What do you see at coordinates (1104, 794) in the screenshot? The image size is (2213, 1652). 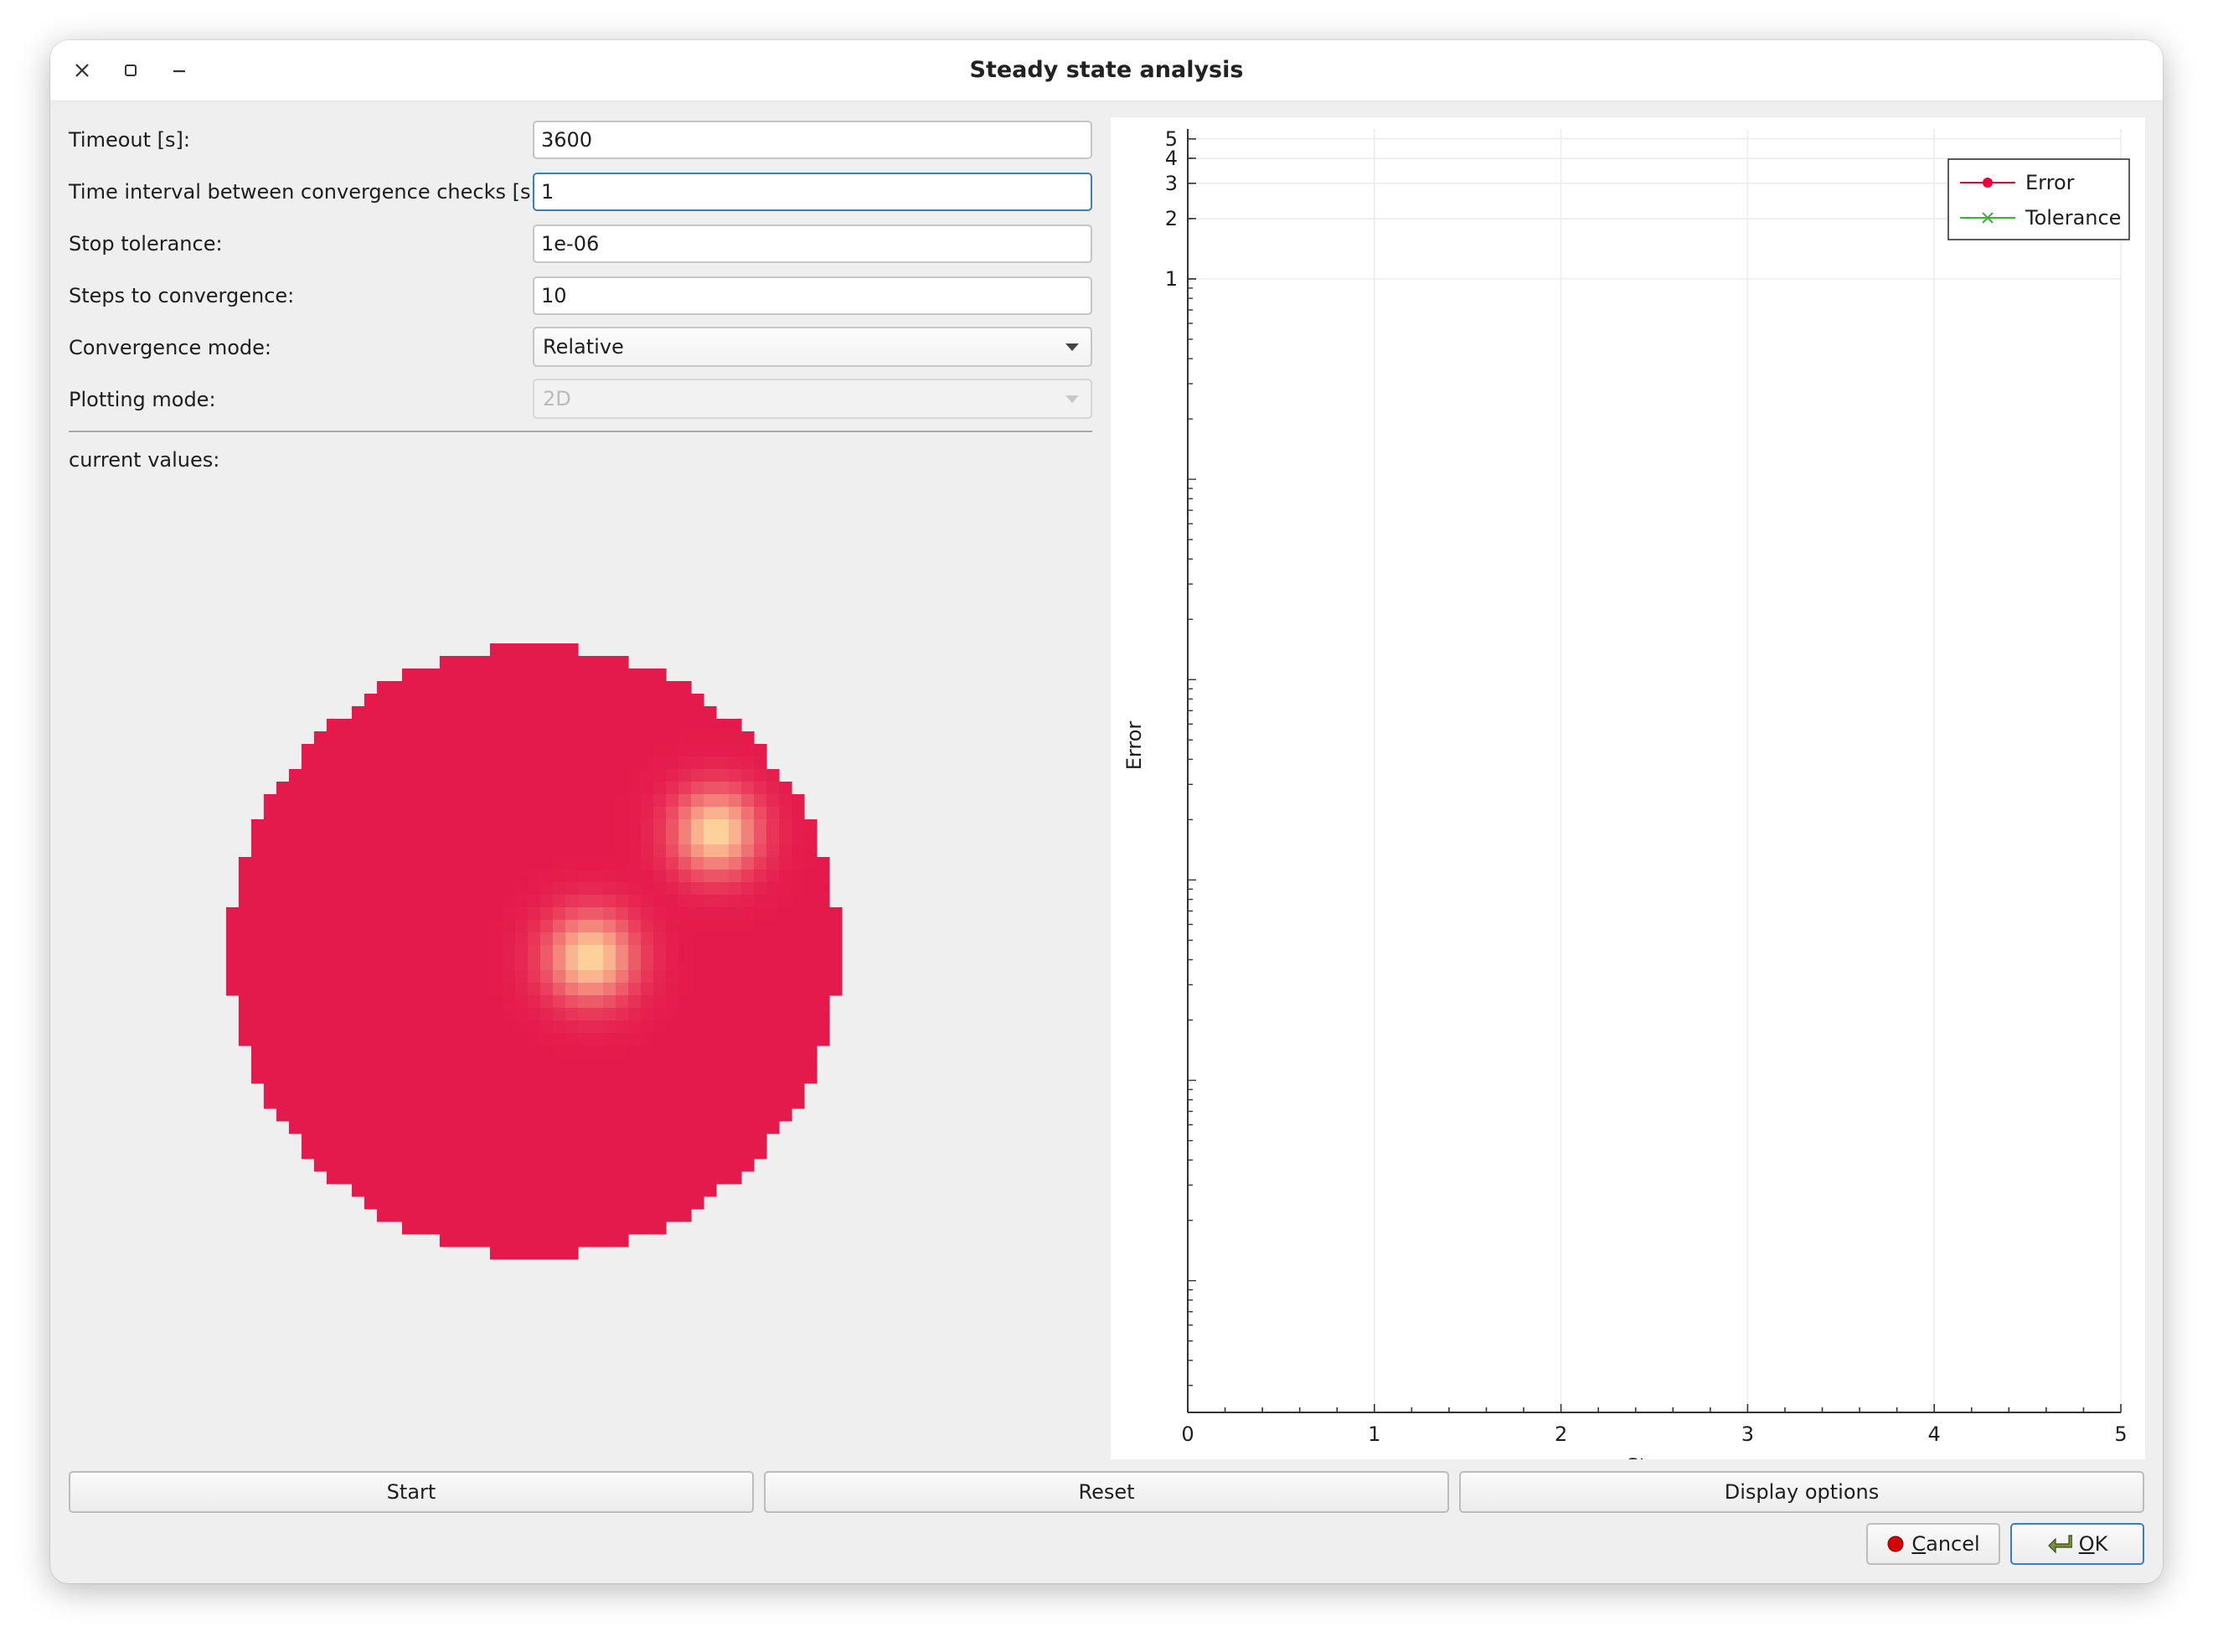 I see `splitter-handle` at bounding box center [1104, 794].